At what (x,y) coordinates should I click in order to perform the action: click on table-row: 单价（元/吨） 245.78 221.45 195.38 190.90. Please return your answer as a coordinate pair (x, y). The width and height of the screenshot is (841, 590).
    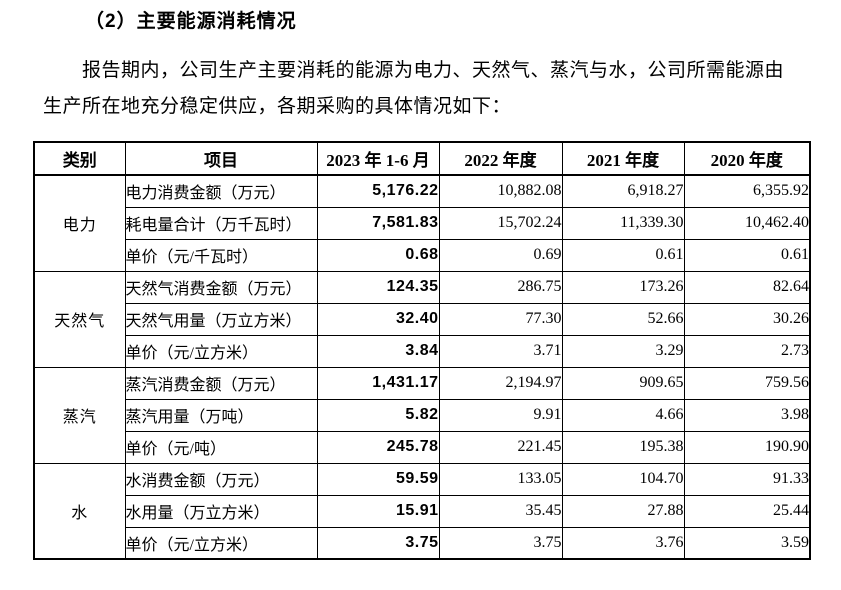
    Looking at the image, I should click on (422, 447).